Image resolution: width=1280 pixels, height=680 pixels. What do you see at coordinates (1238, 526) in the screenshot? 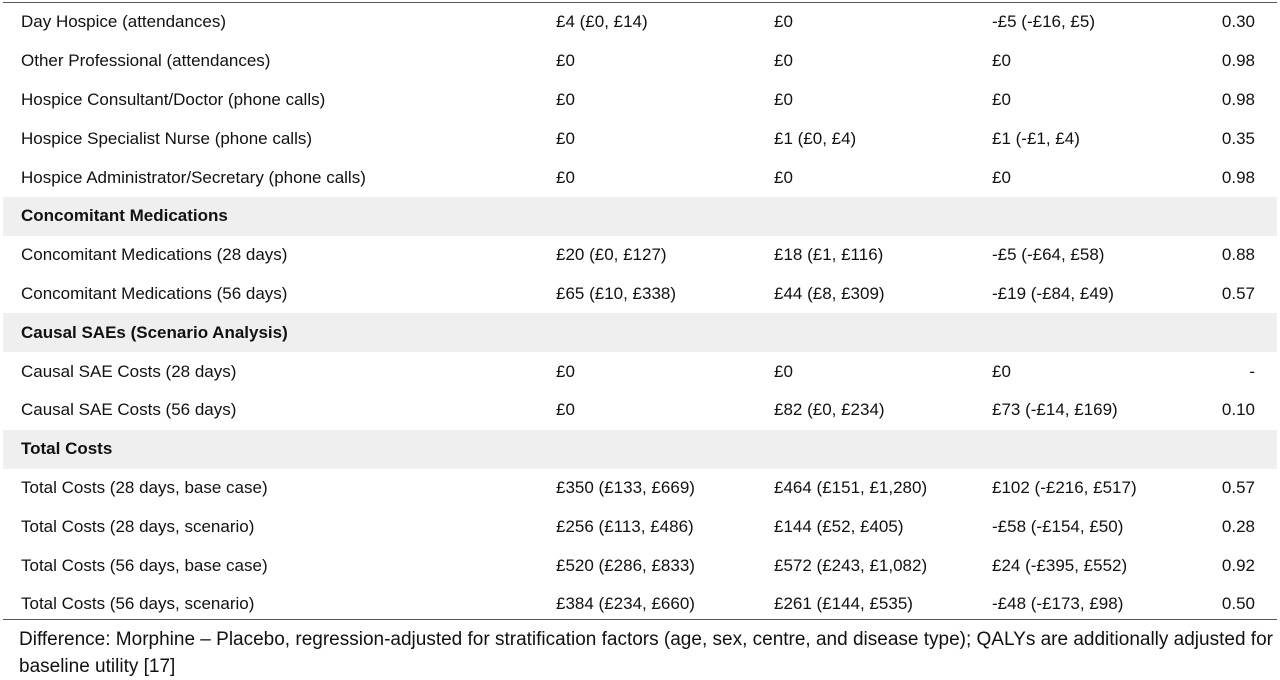
I see `table-cell: 0.28` at bounding box center [1238, 526].